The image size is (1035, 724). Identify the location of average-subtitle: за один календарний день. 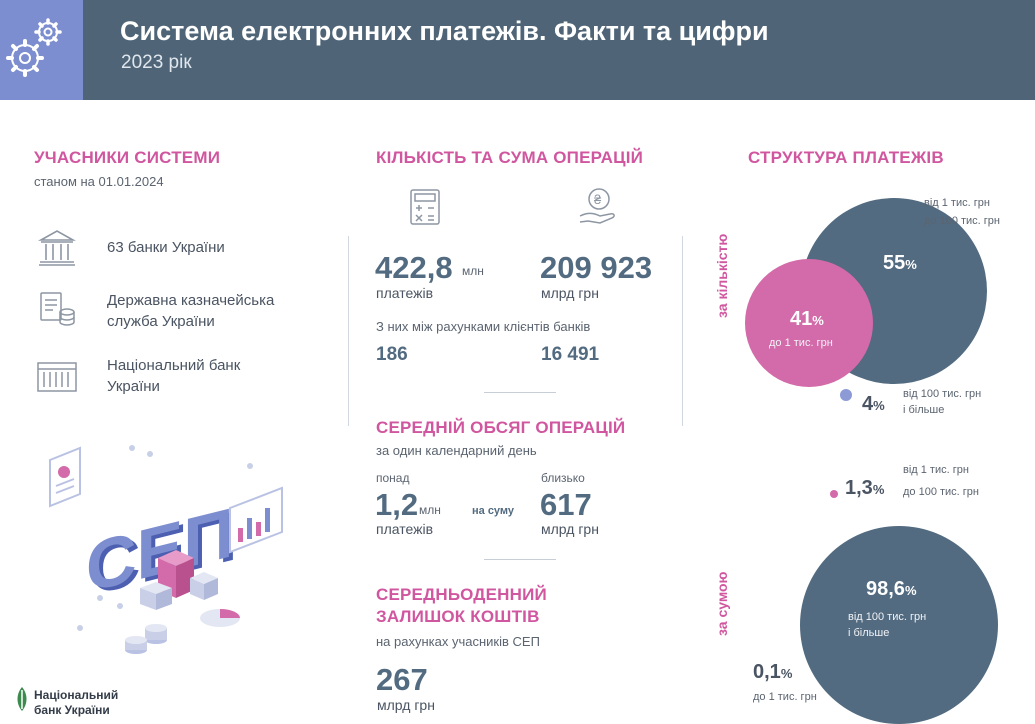
(456, 450).